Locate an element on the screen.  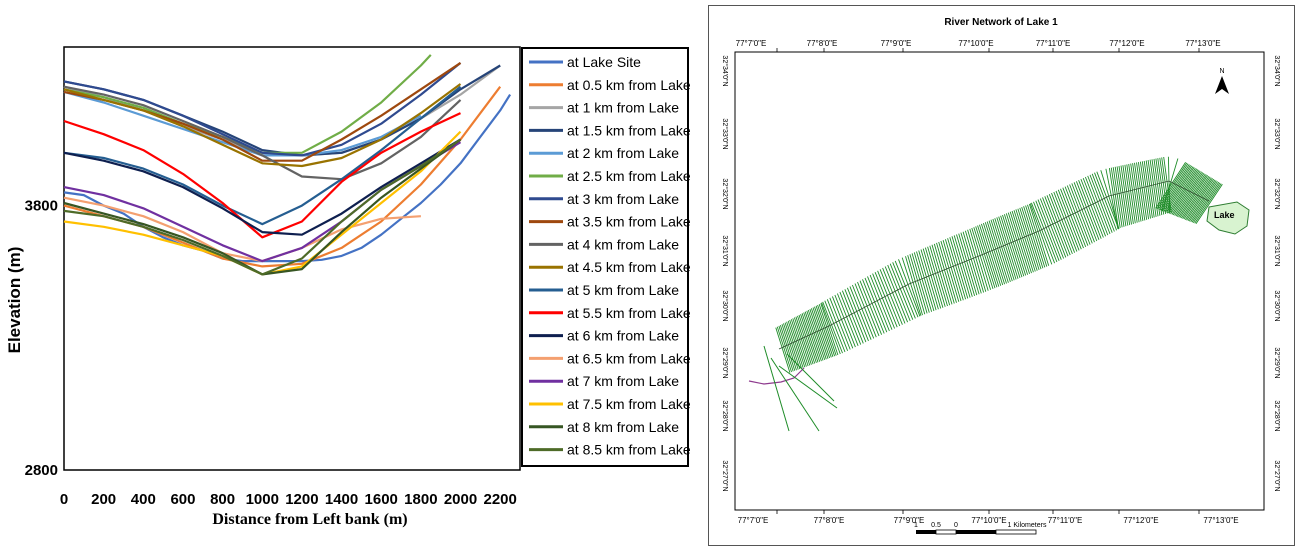
scale-label-4: 1 Kilometers is located at coordinates (1027, 525).